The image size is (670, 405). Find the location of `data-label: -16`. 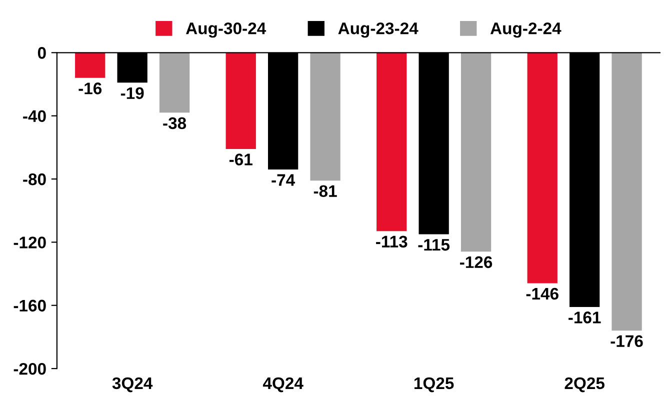

data-label: -16 is located at coordinates (90, 88).